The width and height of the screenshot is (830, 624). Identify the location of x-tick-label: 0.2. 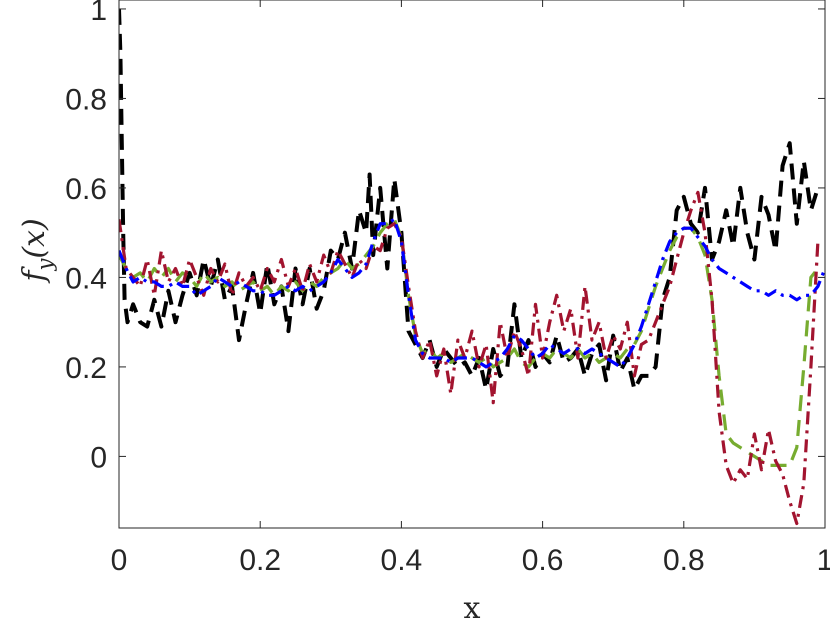
(260, 560).